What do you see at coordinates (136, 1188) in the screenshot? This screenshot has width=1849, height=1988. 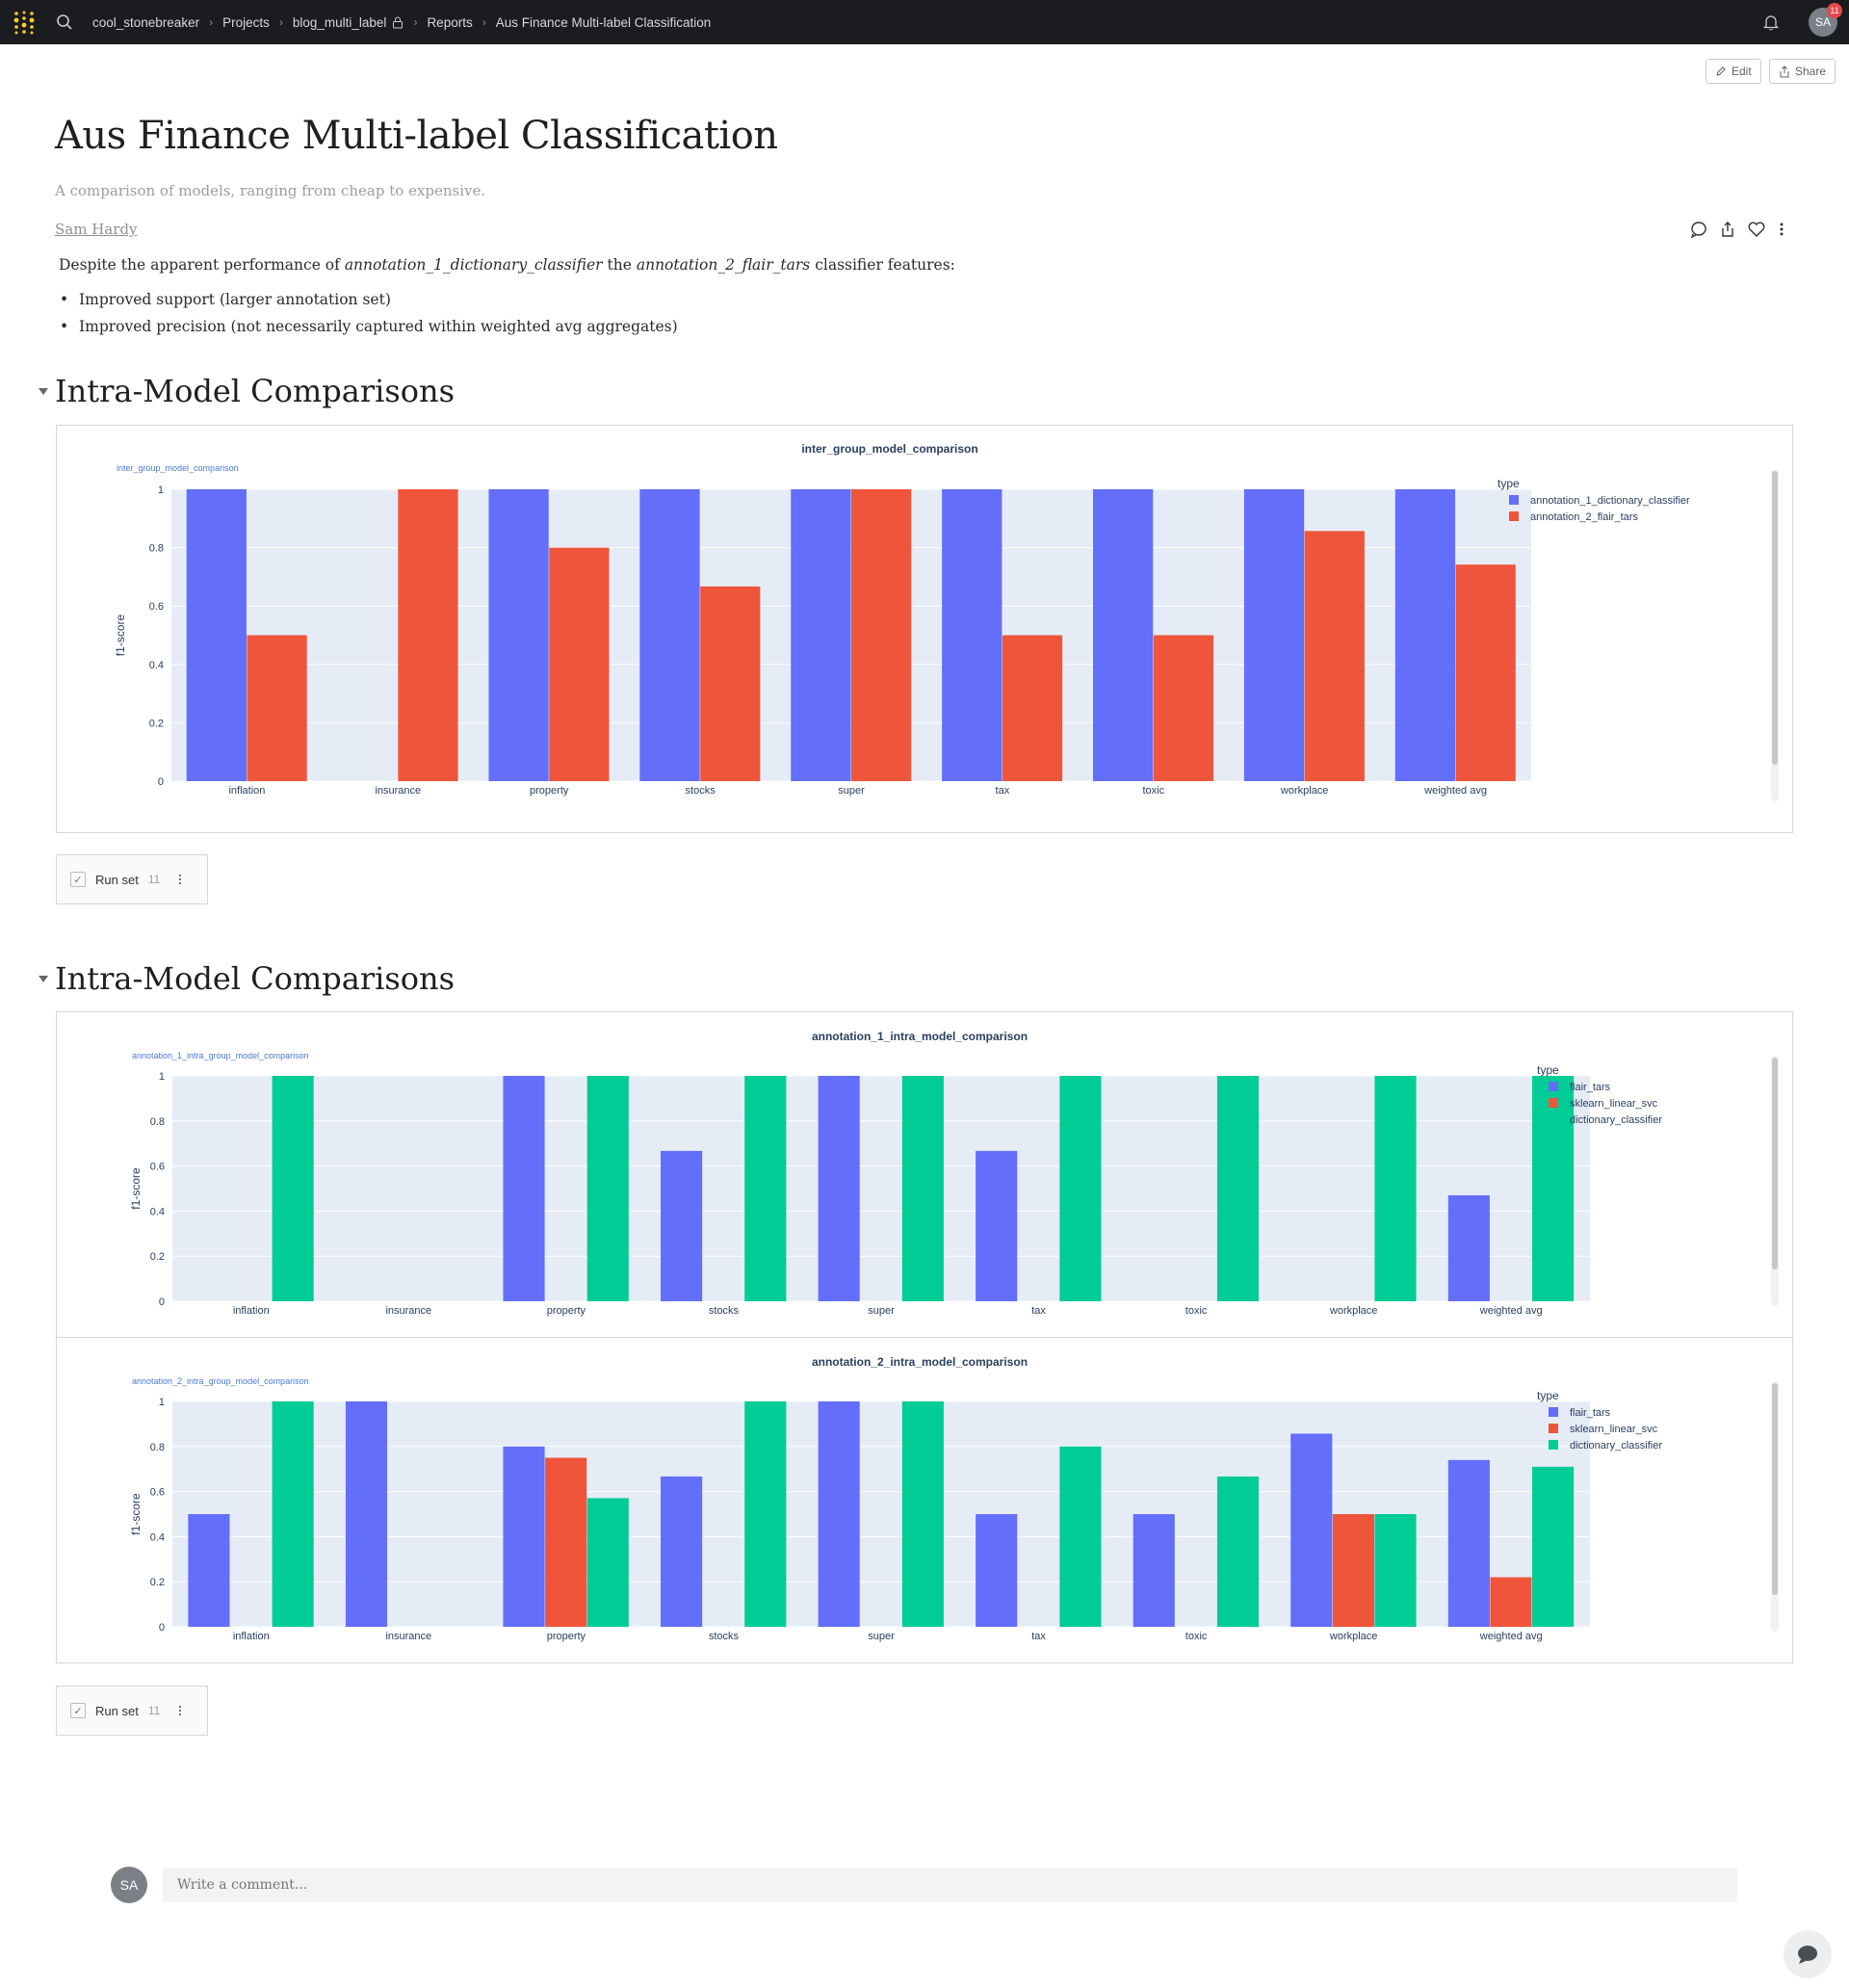 I see `y-axis-label: f1-score` at bounding box center [136, 1188].